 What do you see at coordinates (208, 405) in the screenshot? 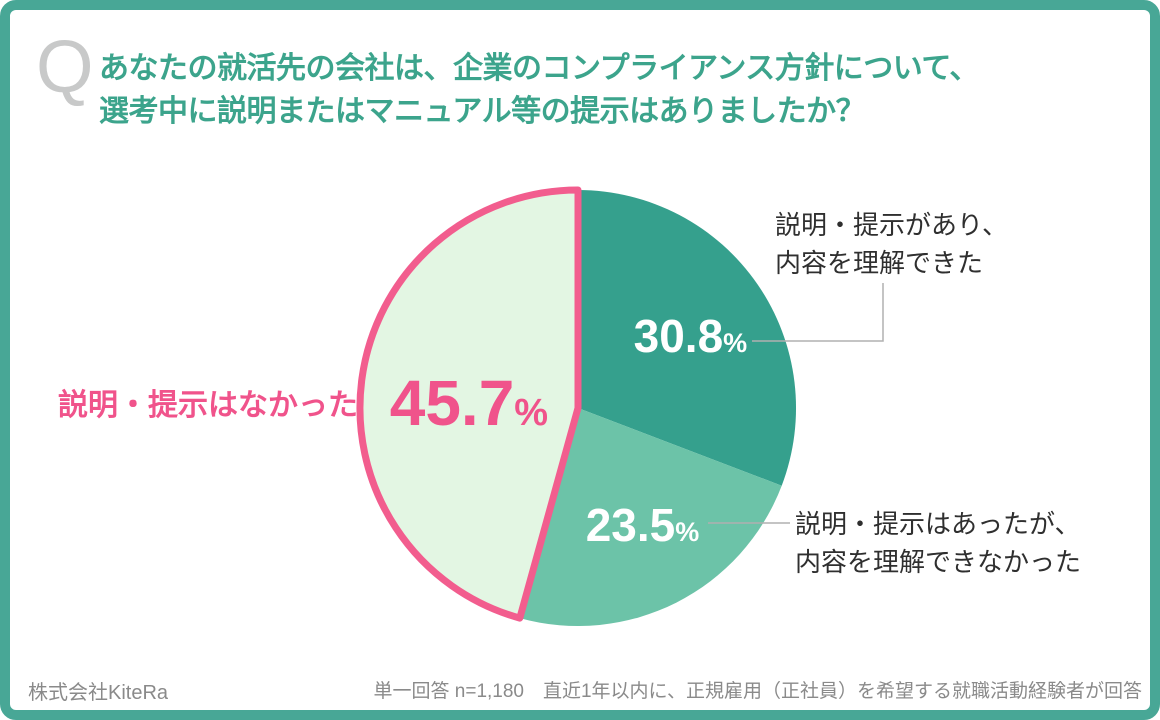
I see `slice-label-none: 説明・提示はなかった` at bounding box center [208, 405].